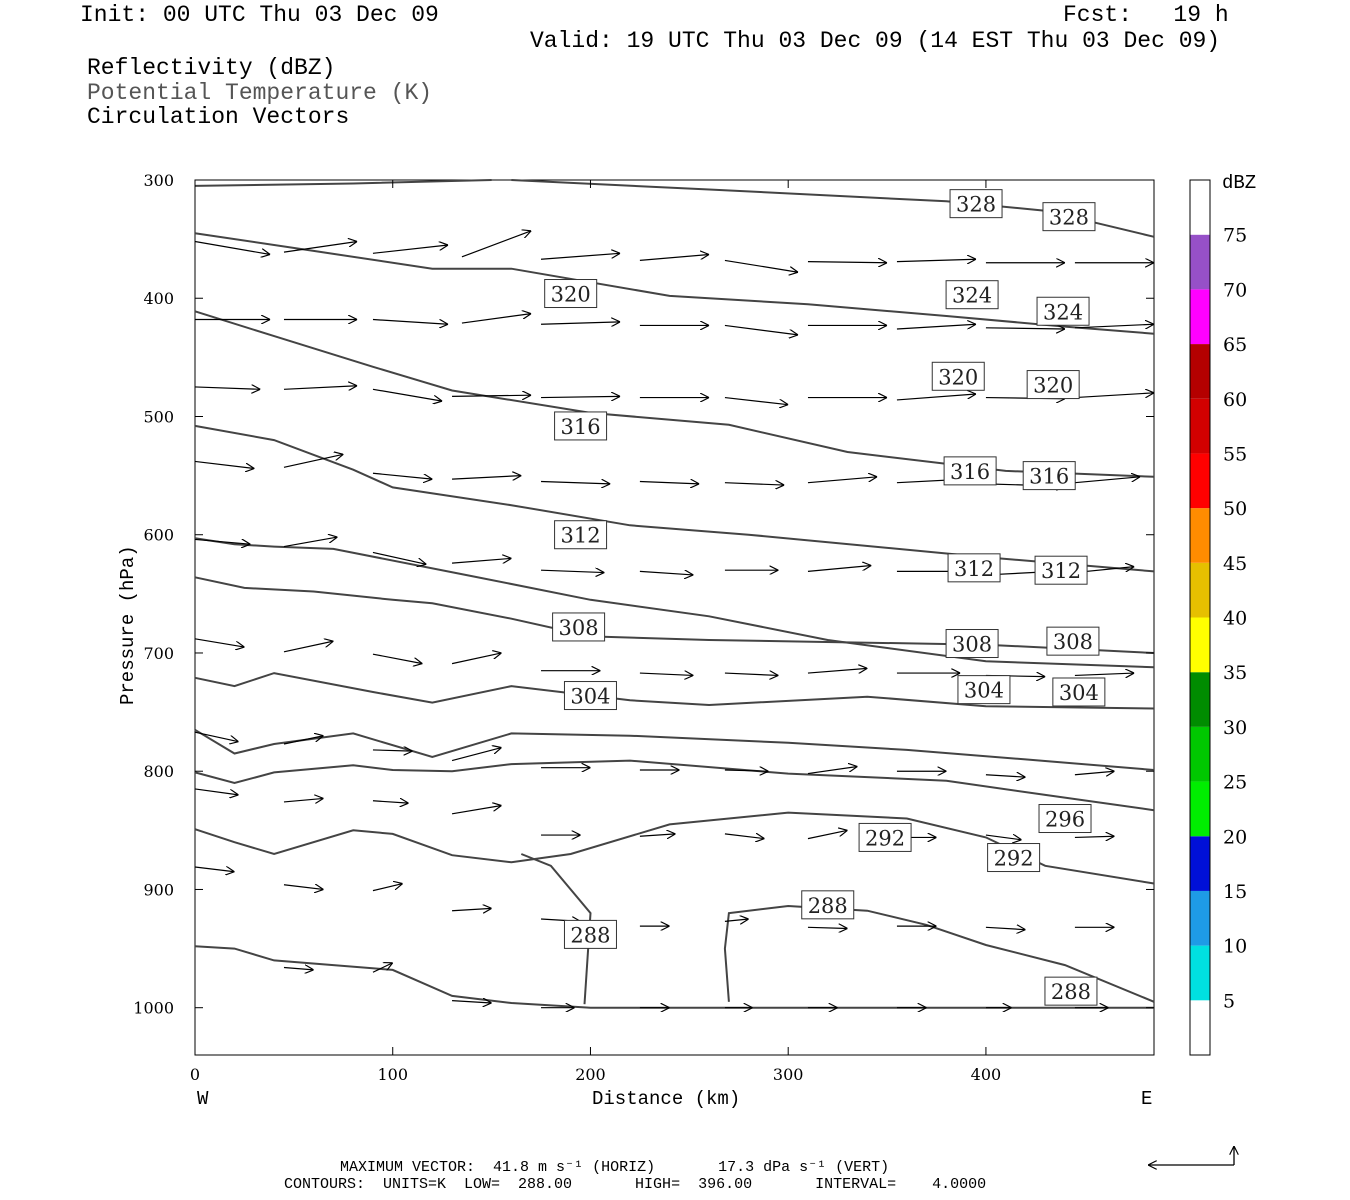 The image size is (1350, 1200). What do you see at coordinates (1063, 312) in the screenshot?
I see `contour-label-324-0-1: 324` at bounding box center [1063, 312].